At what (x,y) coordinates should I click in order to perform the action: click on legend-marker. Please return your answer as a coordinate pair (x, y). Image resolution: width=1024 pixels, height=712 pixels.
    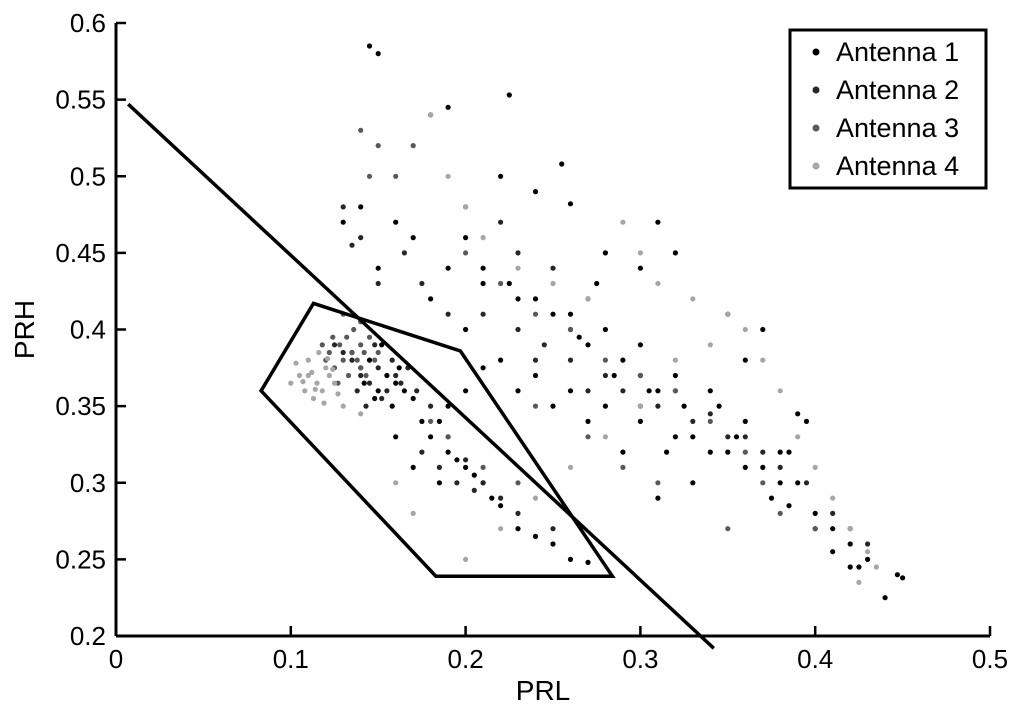
    Looking at the image, I should click on (816, 166).